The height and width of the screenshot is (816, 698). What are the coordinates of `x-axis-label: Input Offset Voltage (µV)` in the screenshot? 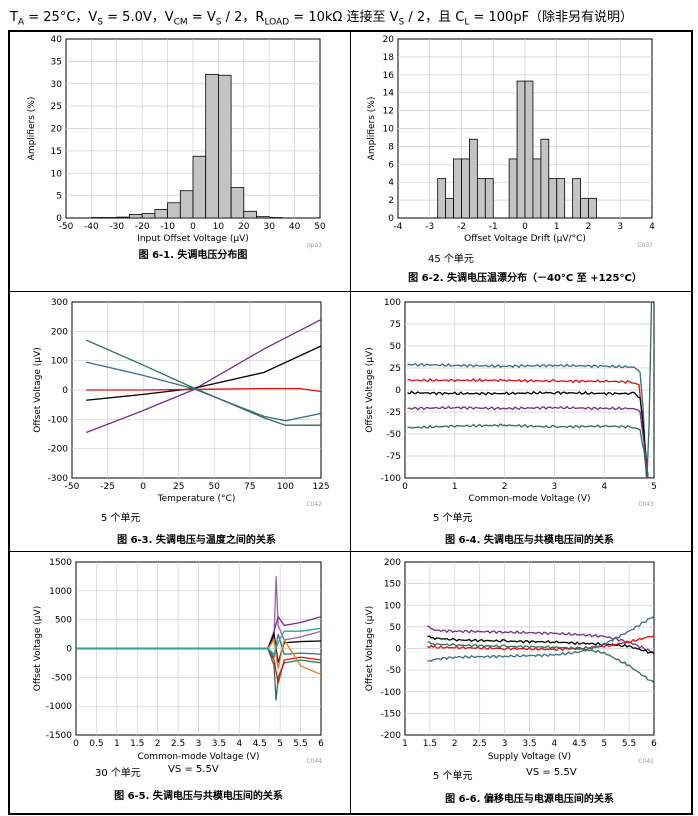 It's located at (193, 239).